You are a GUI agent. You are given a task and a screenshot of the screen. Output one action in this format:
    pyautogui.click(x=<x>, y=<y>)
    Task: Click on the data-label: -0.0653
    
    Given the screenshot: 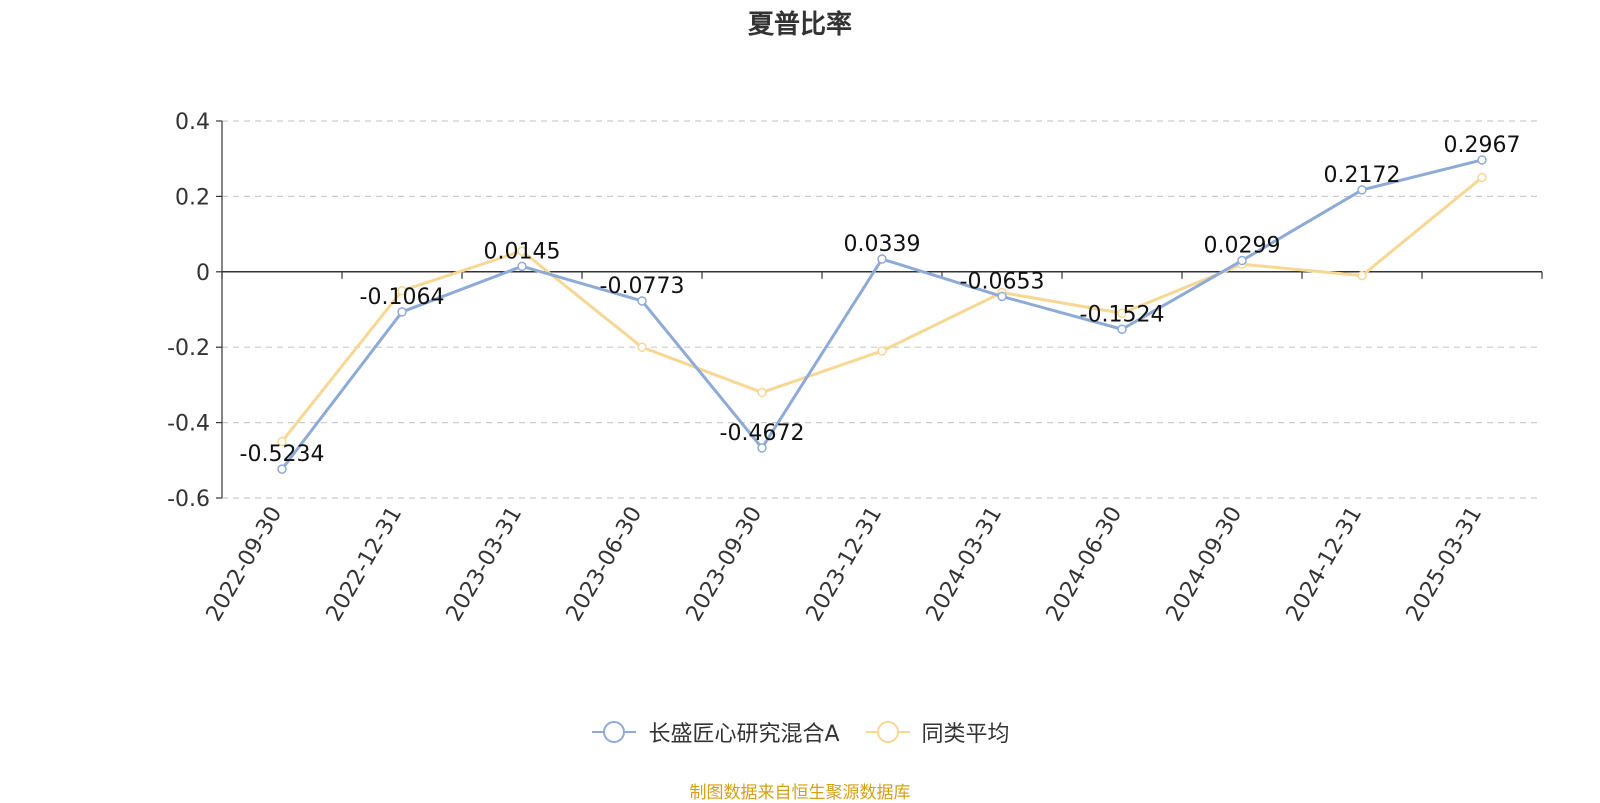 What is the action you would take?
    pyautogui.click(x=1002, y=281)
    